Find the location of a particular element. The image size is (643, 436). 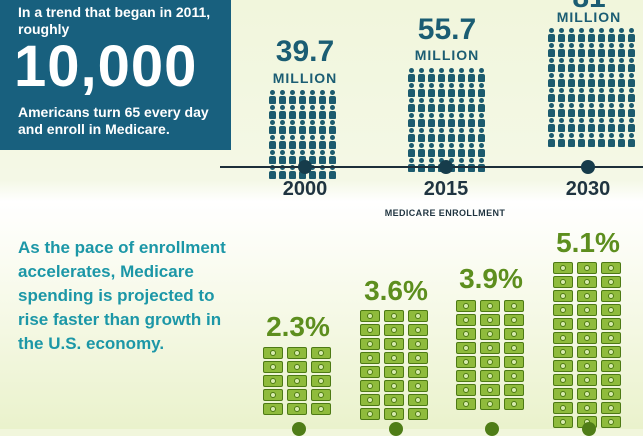

people-figures-2015 is located at coordinates (446, 120).